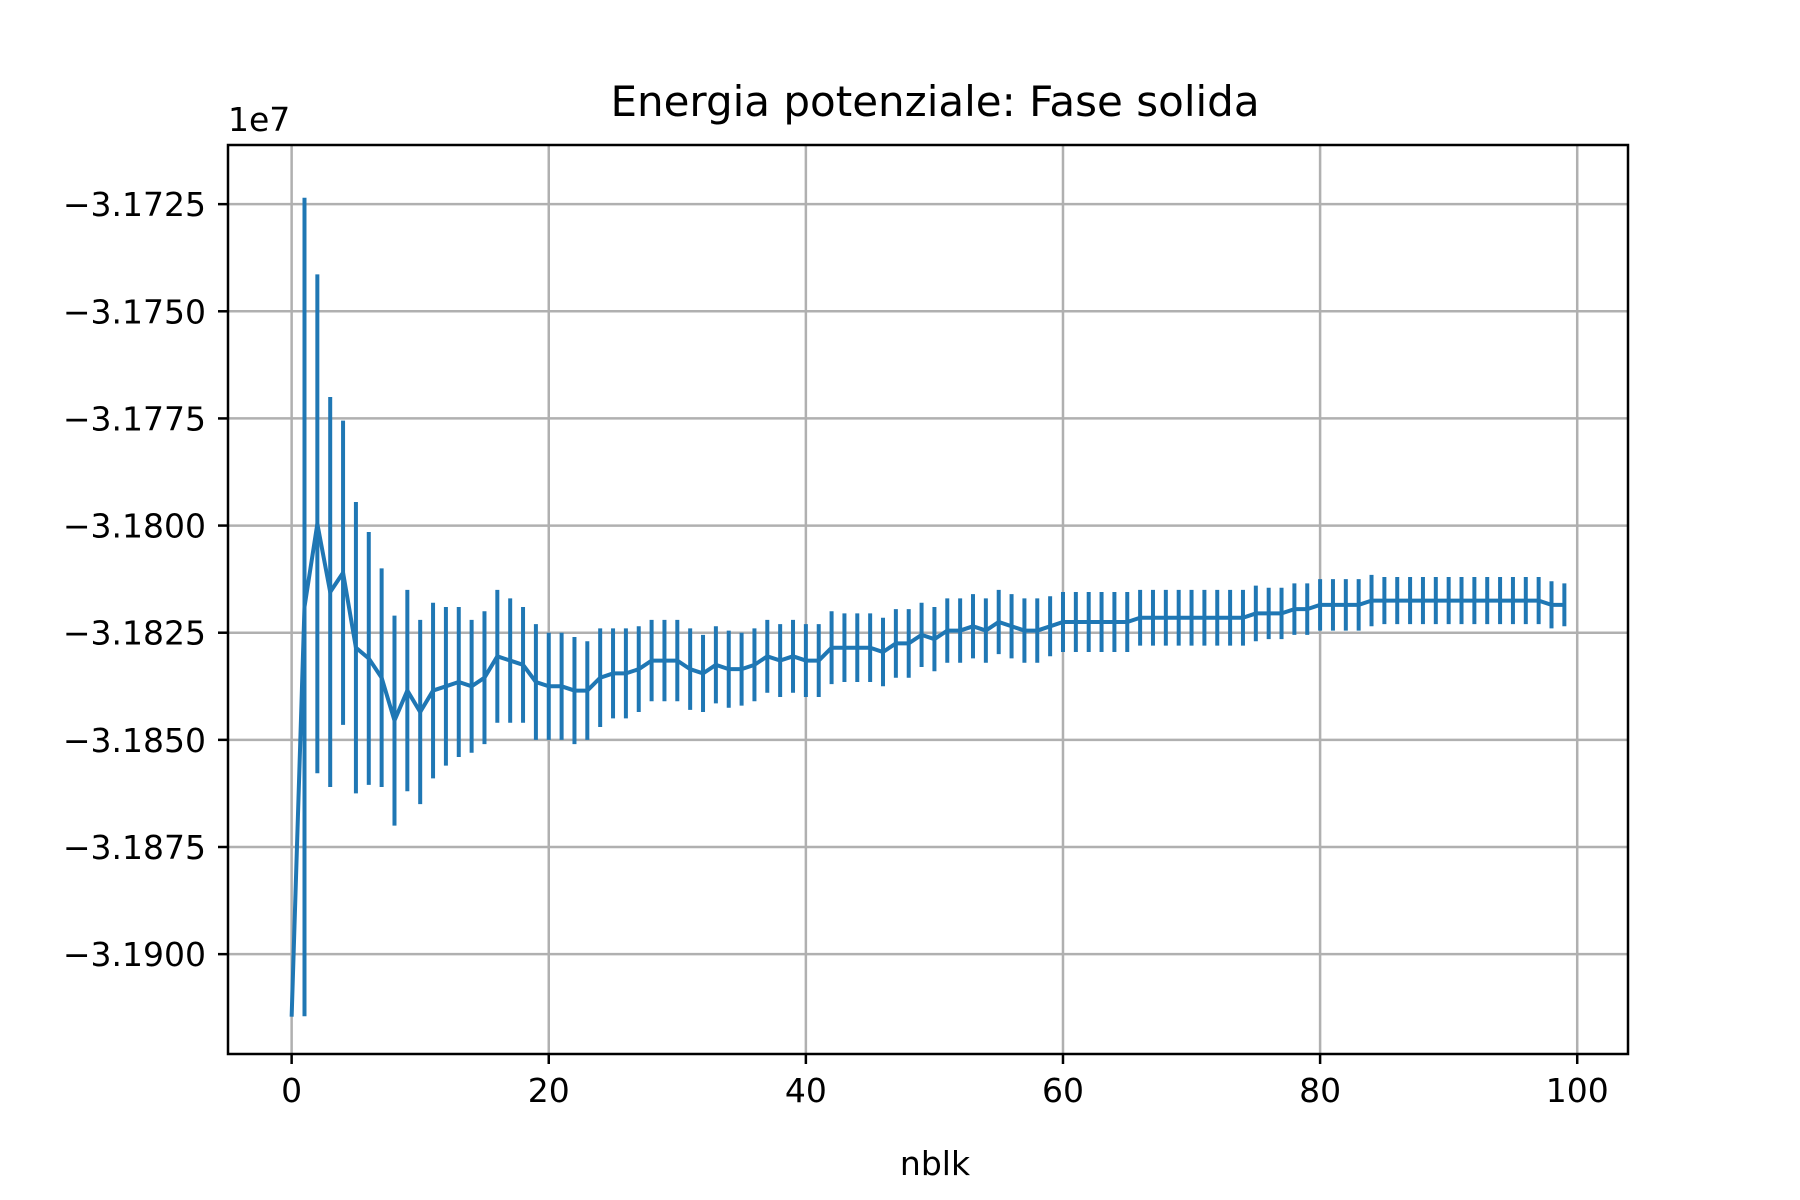 The width and height of the screenshot is (1800, 1200). What do you see at coordinates (549, 1090) in the screenshot?
I see `x-tick-label: 20` at bounding box center [549, 1090].